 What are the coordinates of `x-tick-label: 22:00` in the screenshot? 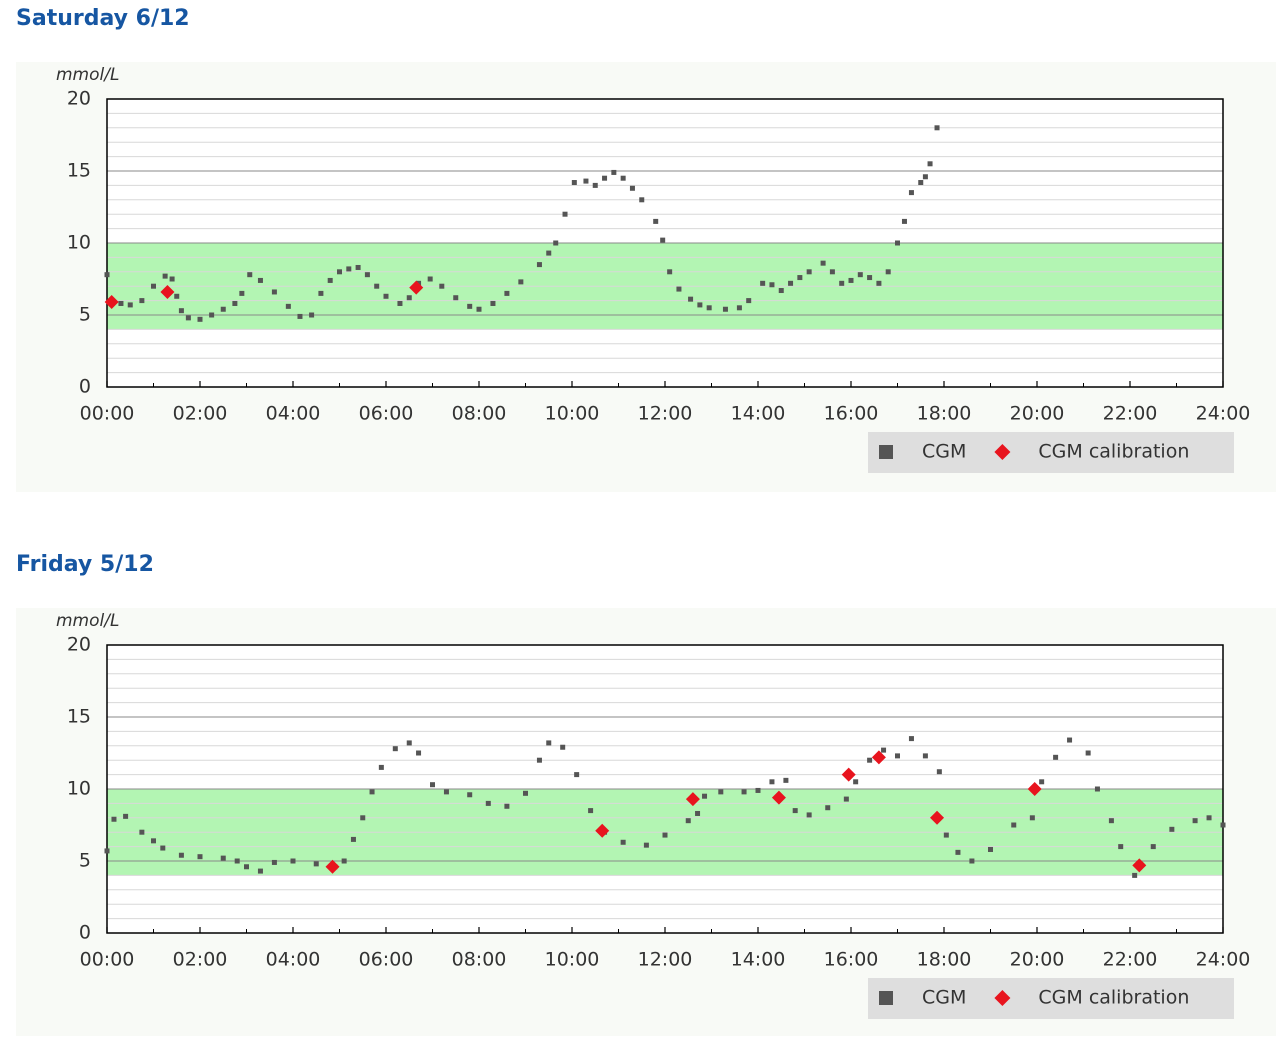 It's located at (1130, 414).